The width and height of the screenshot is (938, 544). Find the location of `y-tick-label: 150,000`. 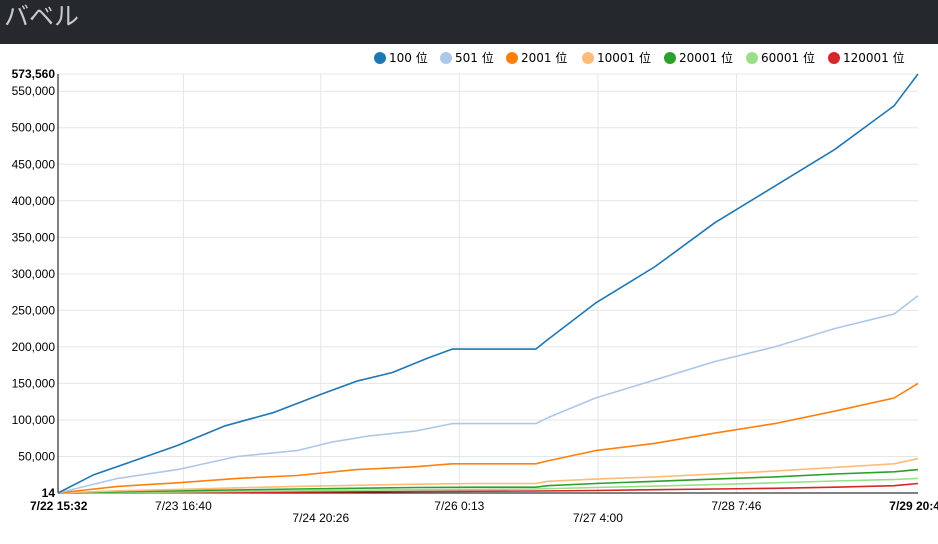

y-tick-label: 150,000 is located at coordinates (34, 383).